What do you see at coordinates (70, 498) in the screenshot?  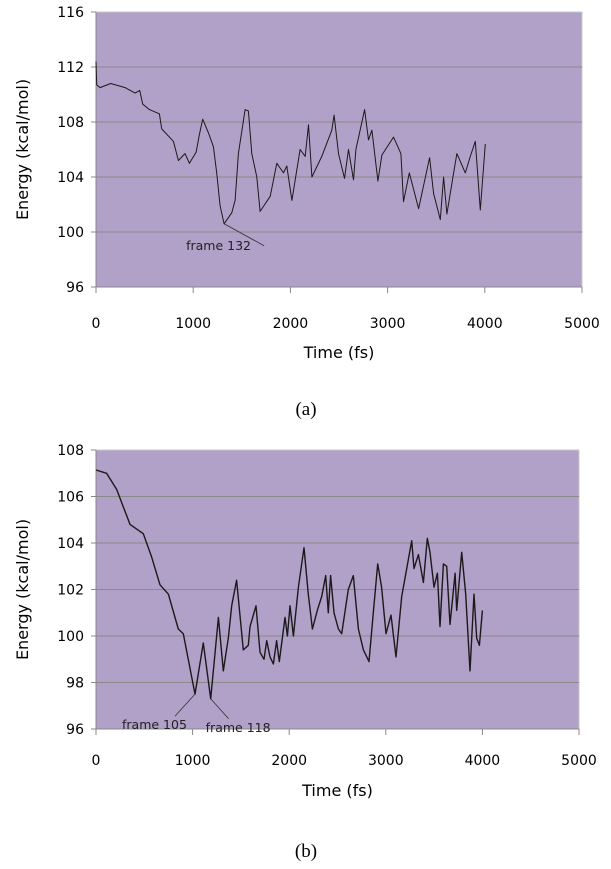 I see `y-tick-label: 106` at bounding box center [70, 498].